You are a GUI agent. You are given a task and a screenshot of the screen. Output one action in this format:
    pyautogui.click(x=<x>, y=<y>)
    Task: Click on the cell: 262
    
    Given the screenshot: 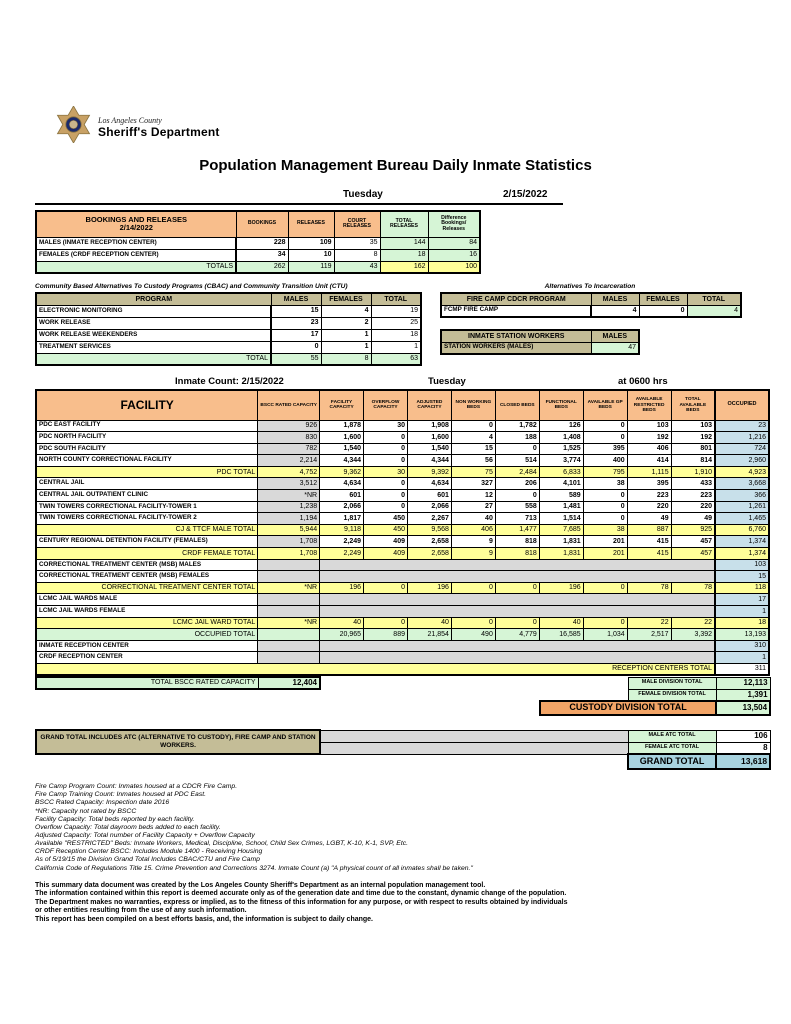 What is the action you would take?
    pyautogui.click(x=262, y=267)
    